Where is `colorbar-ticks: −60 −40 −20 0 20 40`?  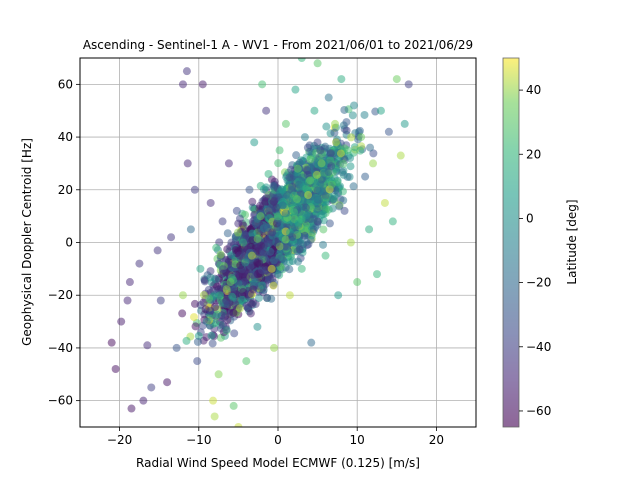 colorbar-ticks: −60 −40 −20 0 20 40 is located at coordinates (535, 250).